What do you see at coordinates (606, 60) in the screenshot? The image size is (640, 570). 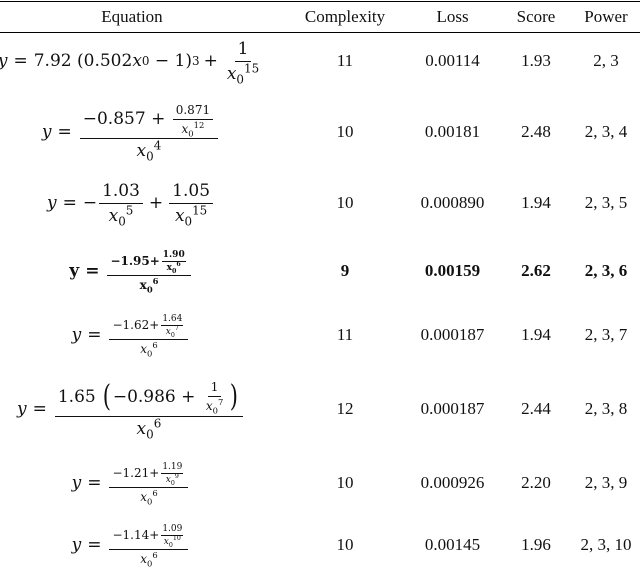 I see `power-cell: 2, 3` at bounding box center [606, 60].